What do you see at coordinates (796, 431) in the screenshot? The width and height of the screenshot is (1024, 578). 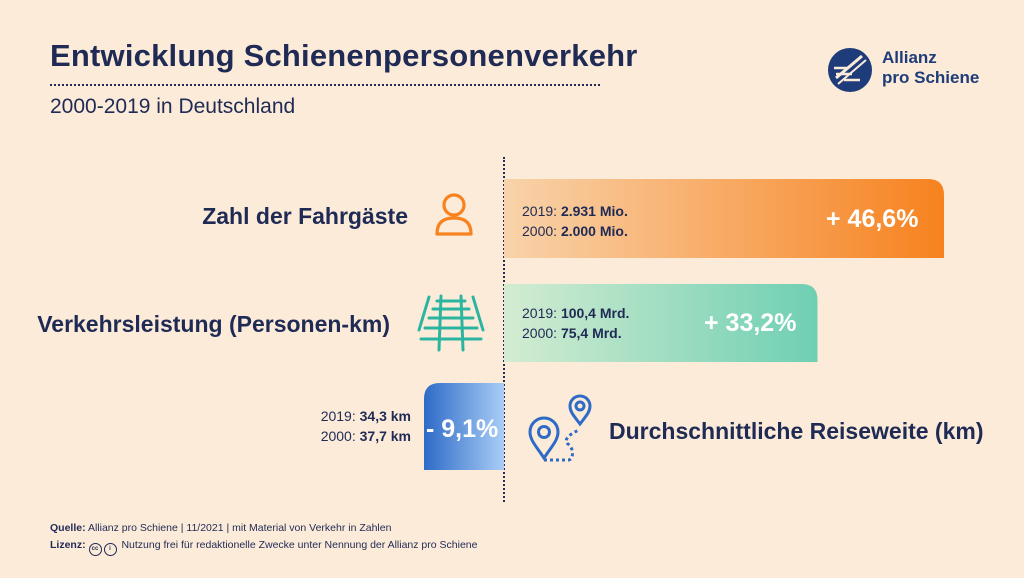 I see `category-label-trip-length: Durchschnittliche Reiseweite (km)` at bounding box center [796, 431].